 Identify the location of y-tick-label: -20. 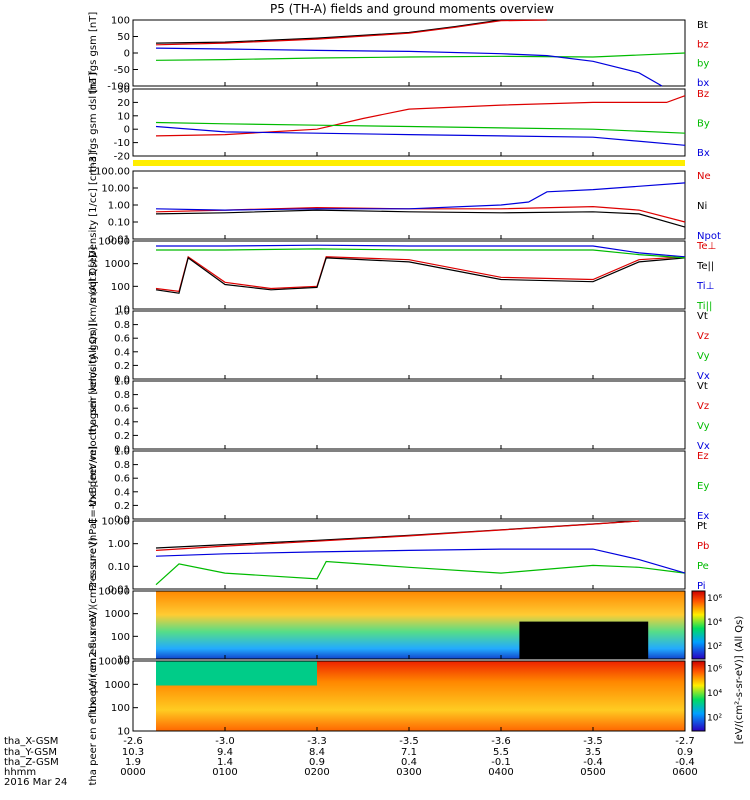
(122, 157).